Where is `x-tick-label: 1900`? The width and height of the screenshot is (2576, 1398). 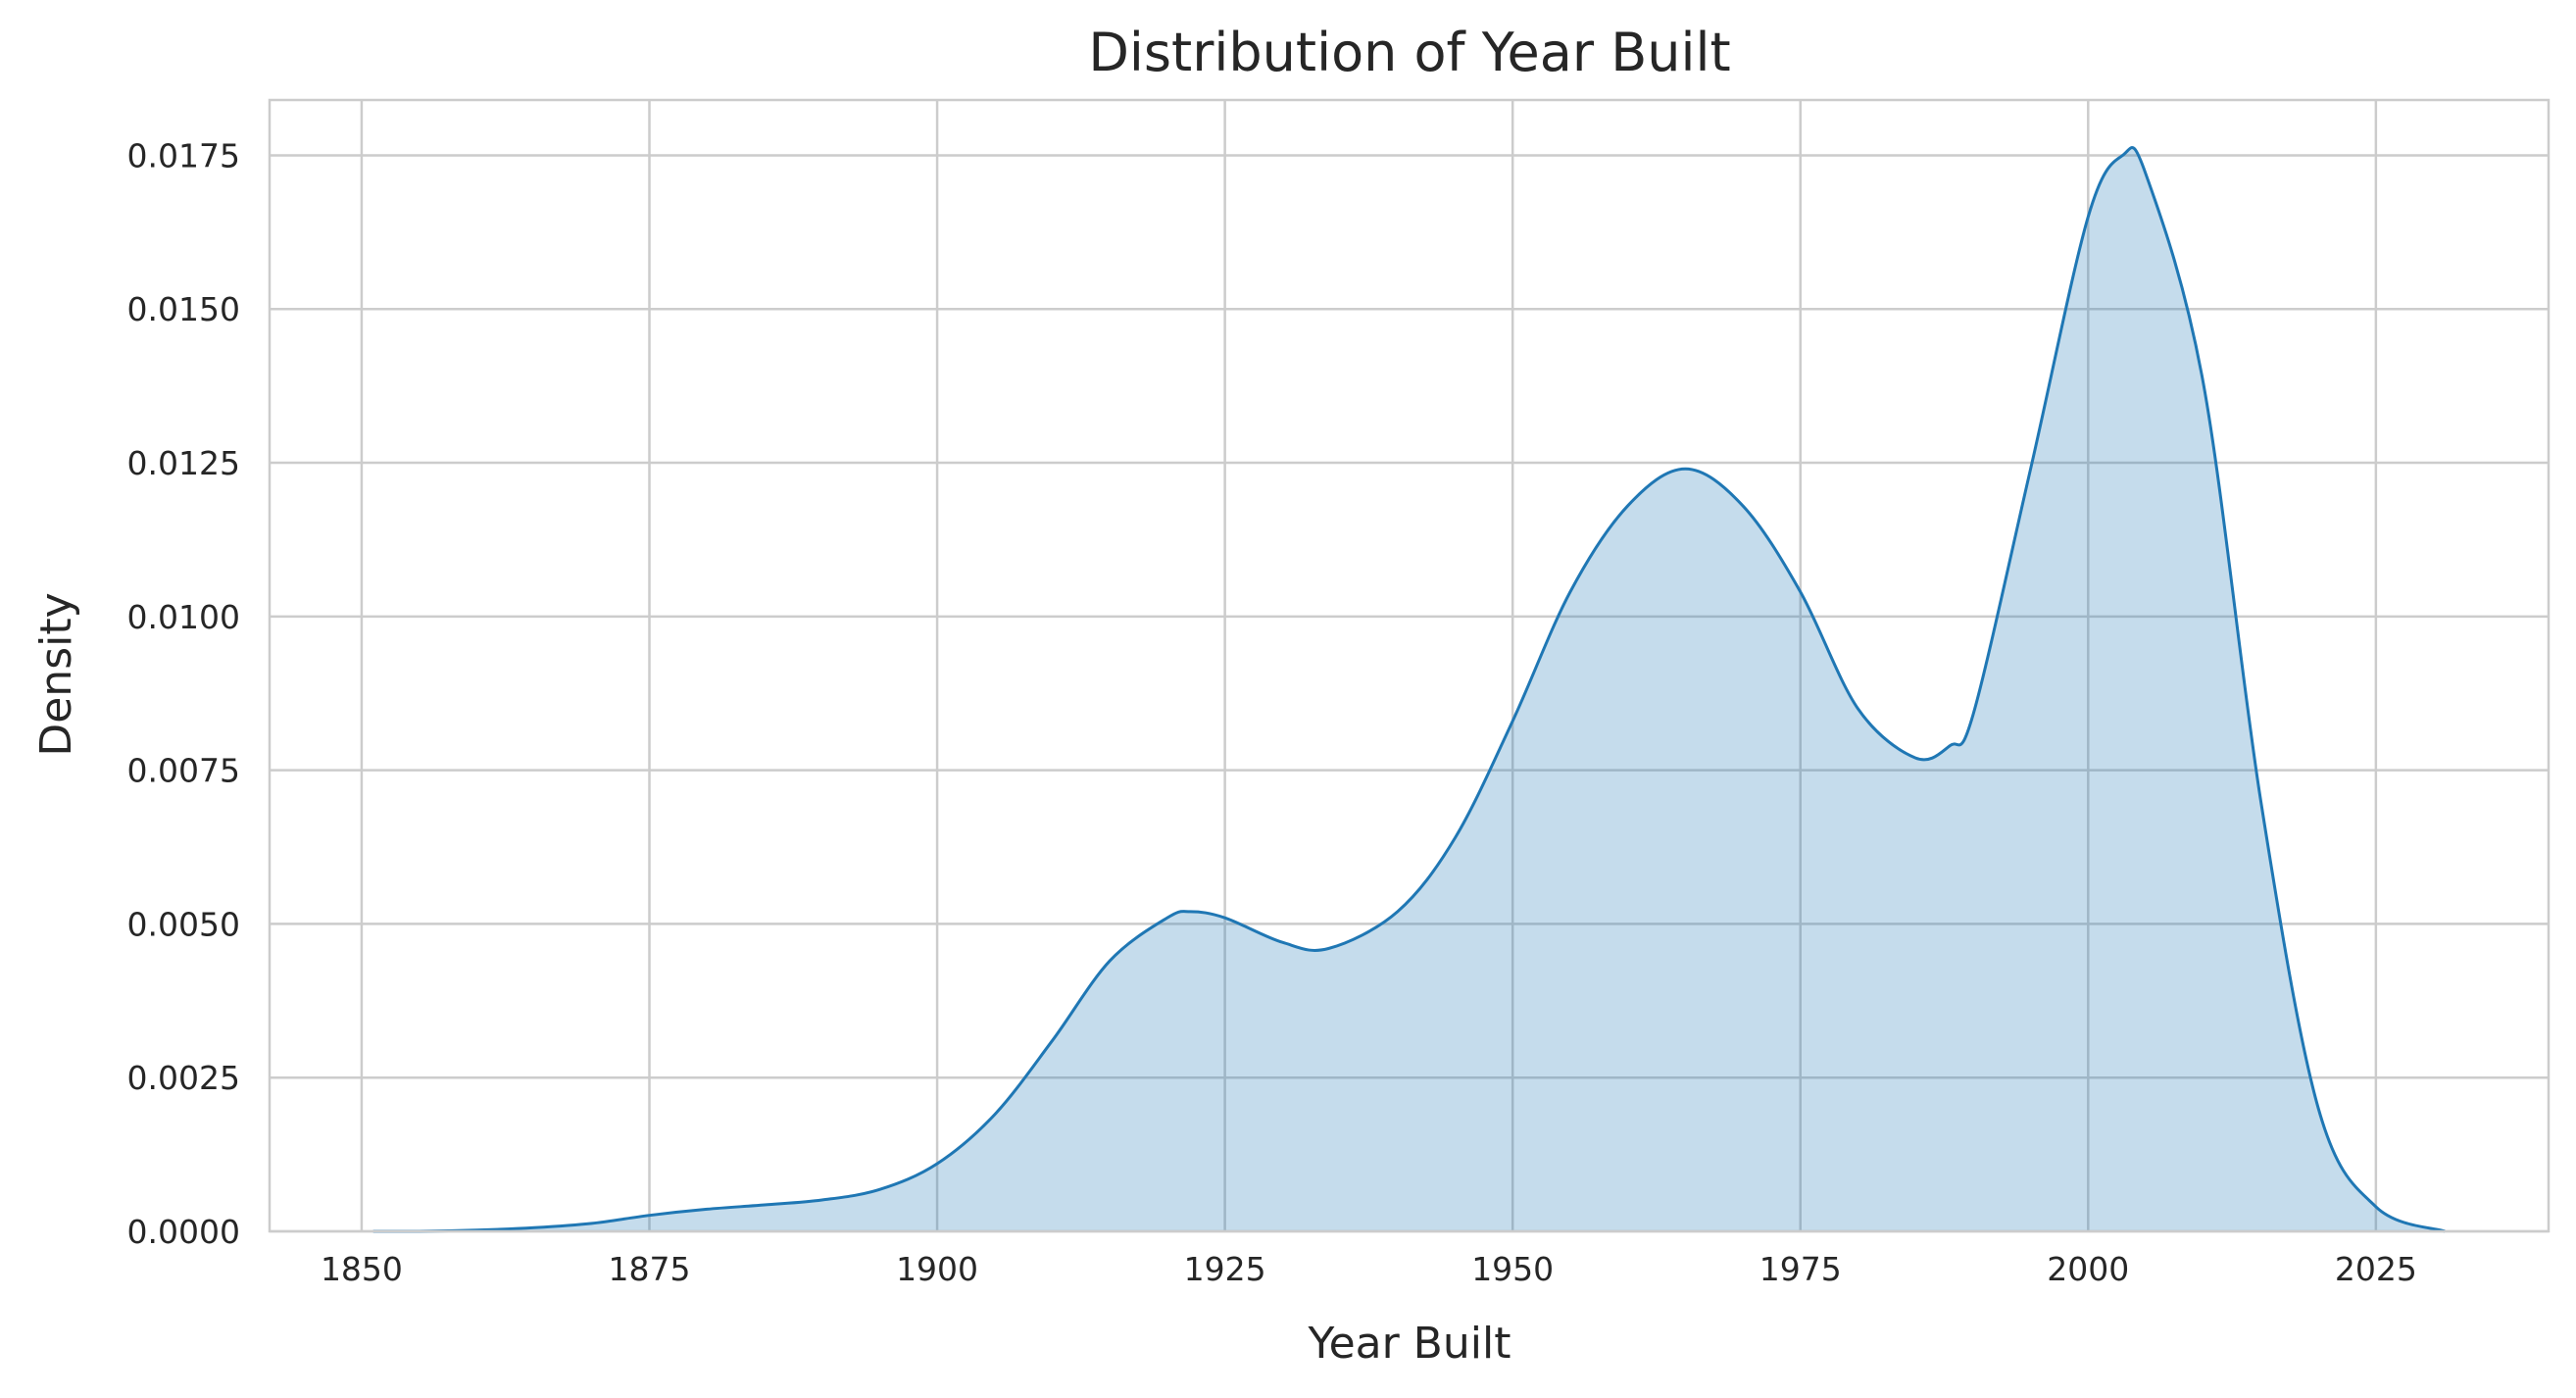 x-tick-label: 1900 is located at coordinates (937, 1269).